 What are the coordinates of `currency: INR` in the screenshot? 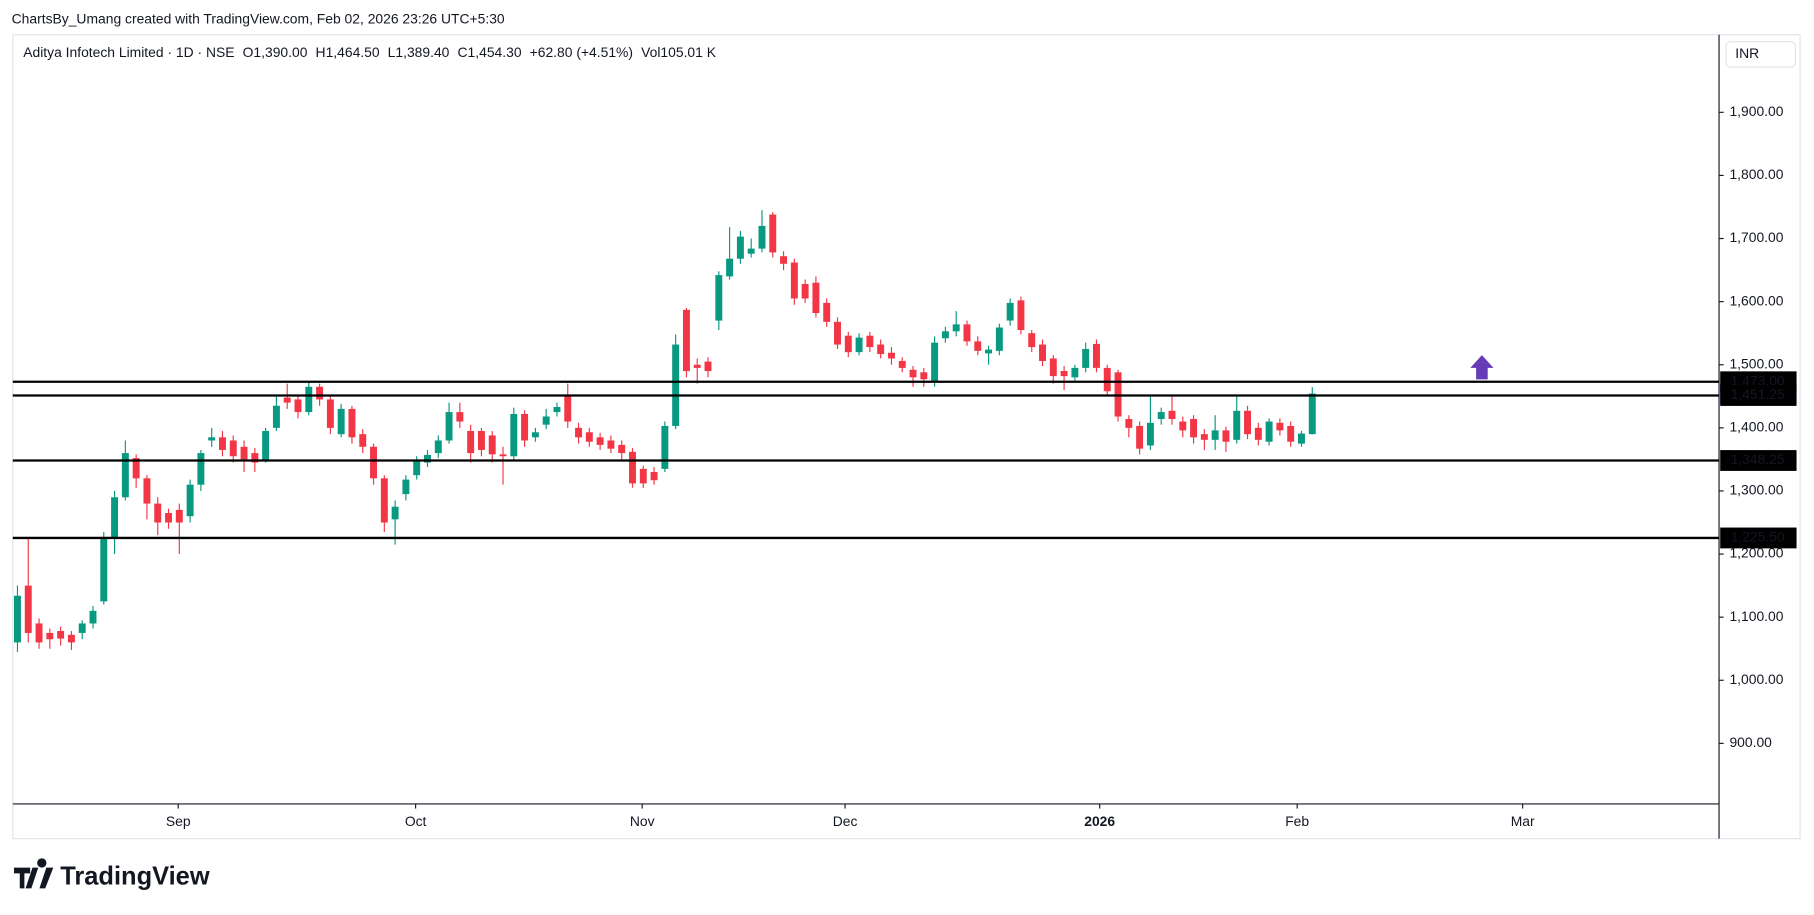 It's located at (1747, 53).